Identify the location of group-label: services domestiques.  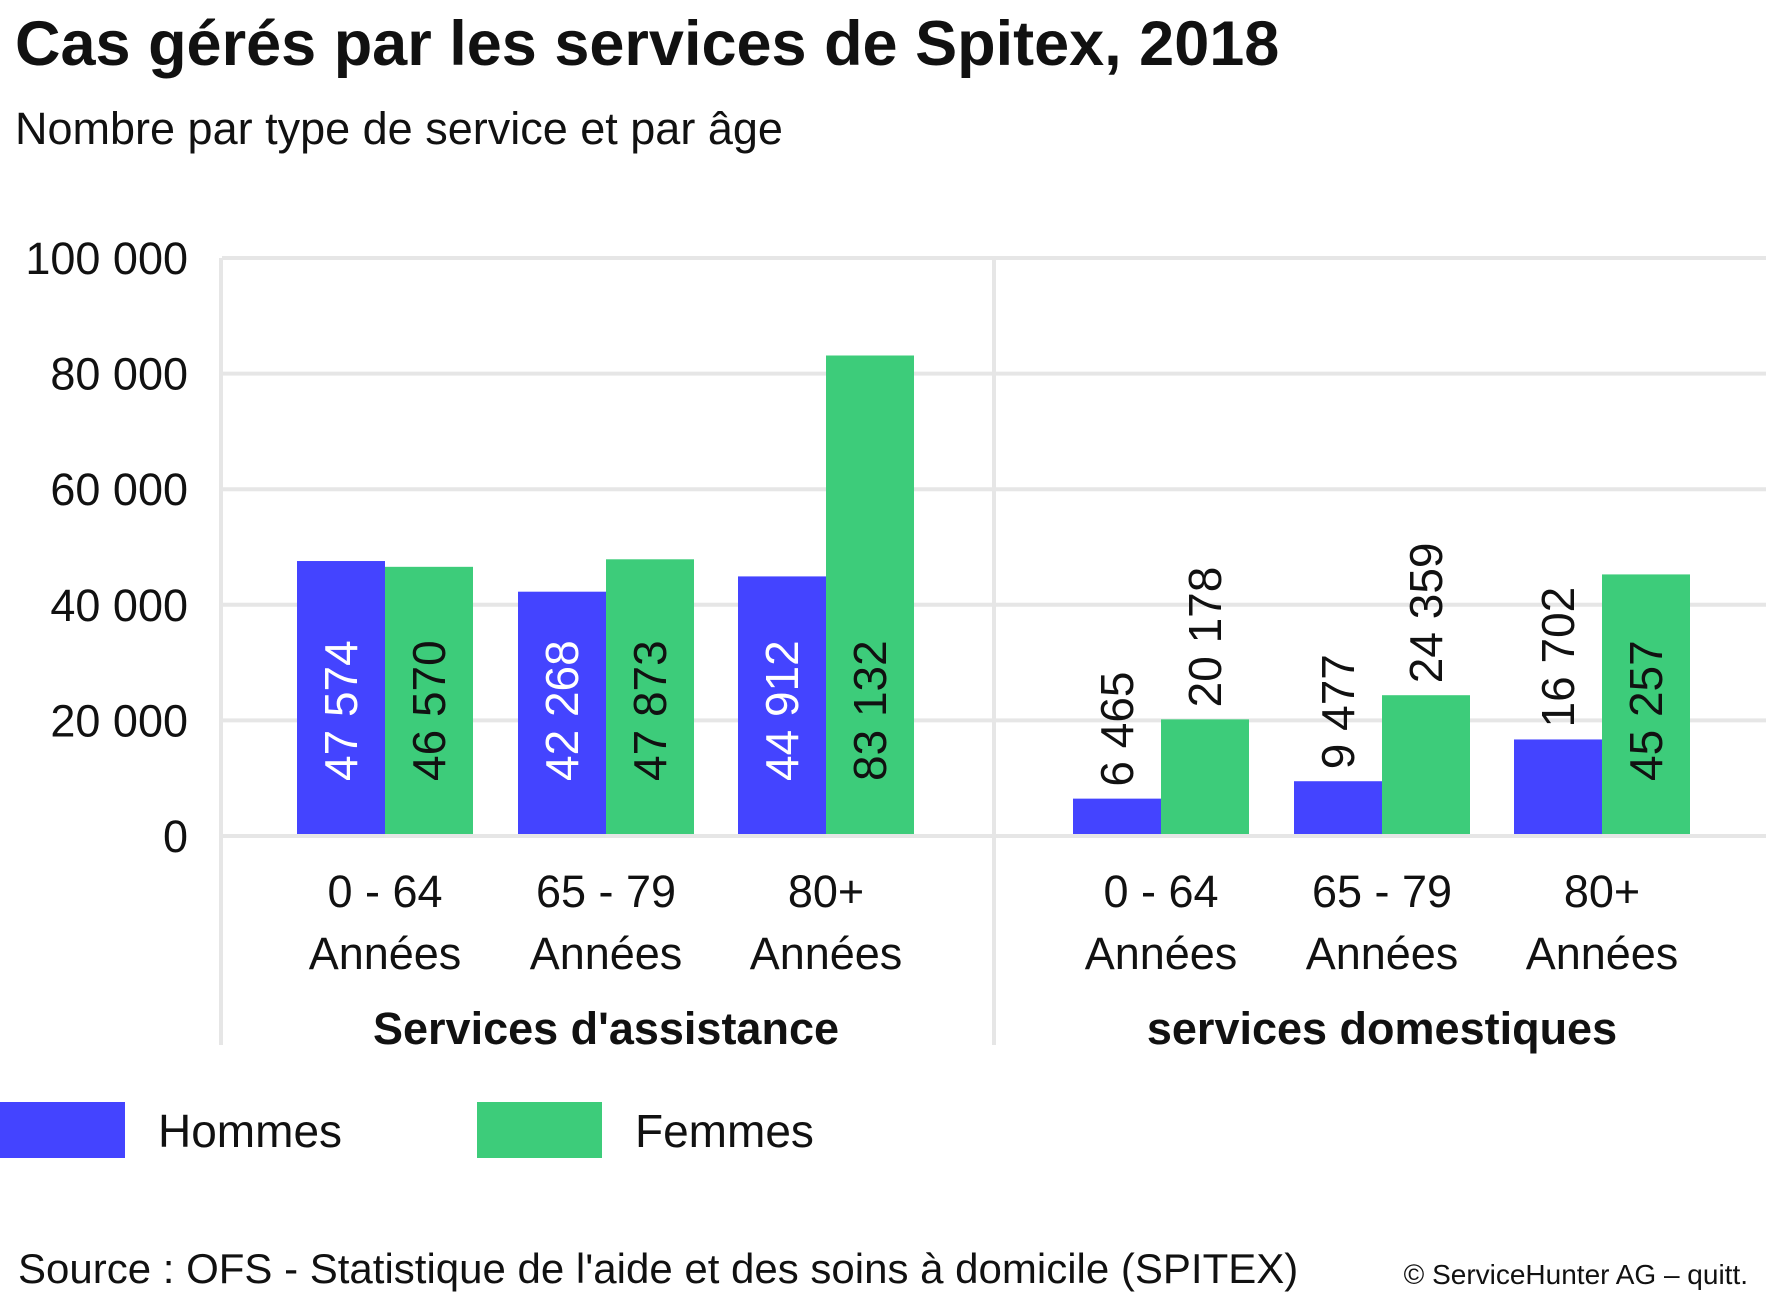
(1382, 1028).